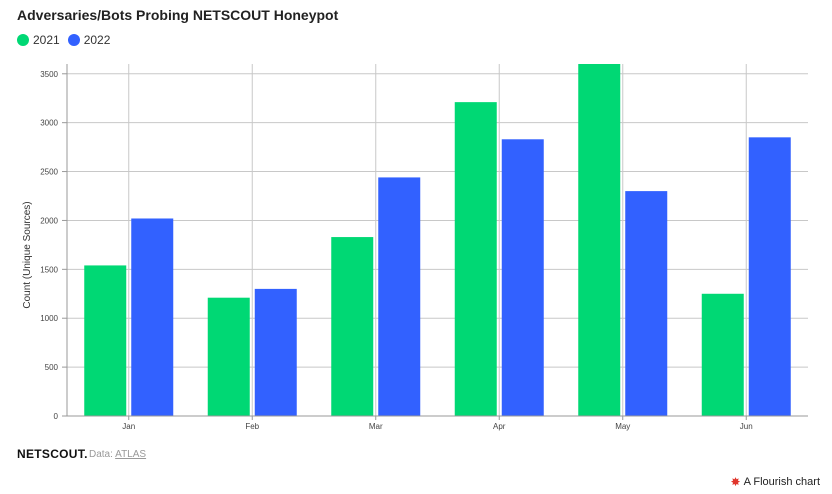 This screenshot has width=832, height=494. Describe the element at coordinates (131, 454) in the screenshot. I see `data-source-link: ATLAS` at that location.